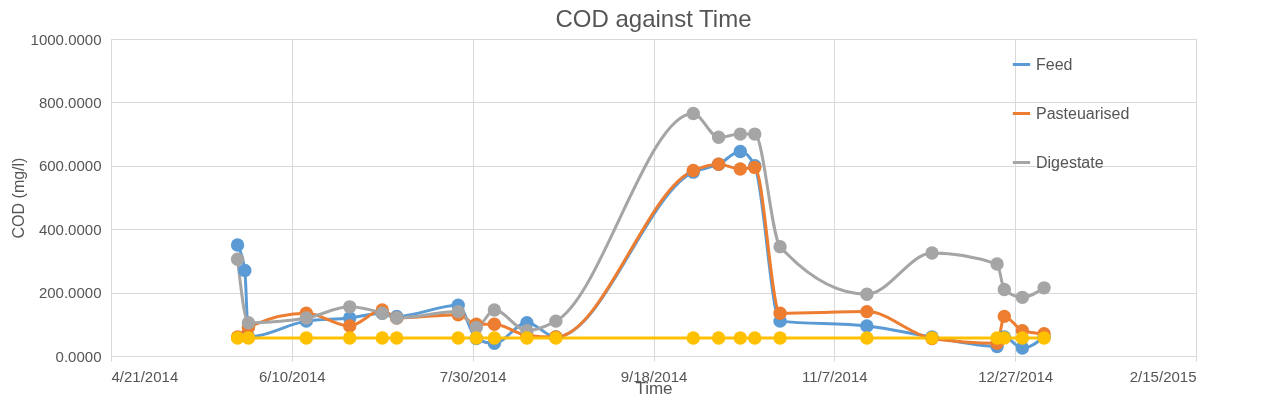 Image resolution: width=1274 pixels, height=404 pixels. Describe the element at coordinates (292, 376) in the screenshot. I see `x-tick-label: 6/10/2014` at that location.